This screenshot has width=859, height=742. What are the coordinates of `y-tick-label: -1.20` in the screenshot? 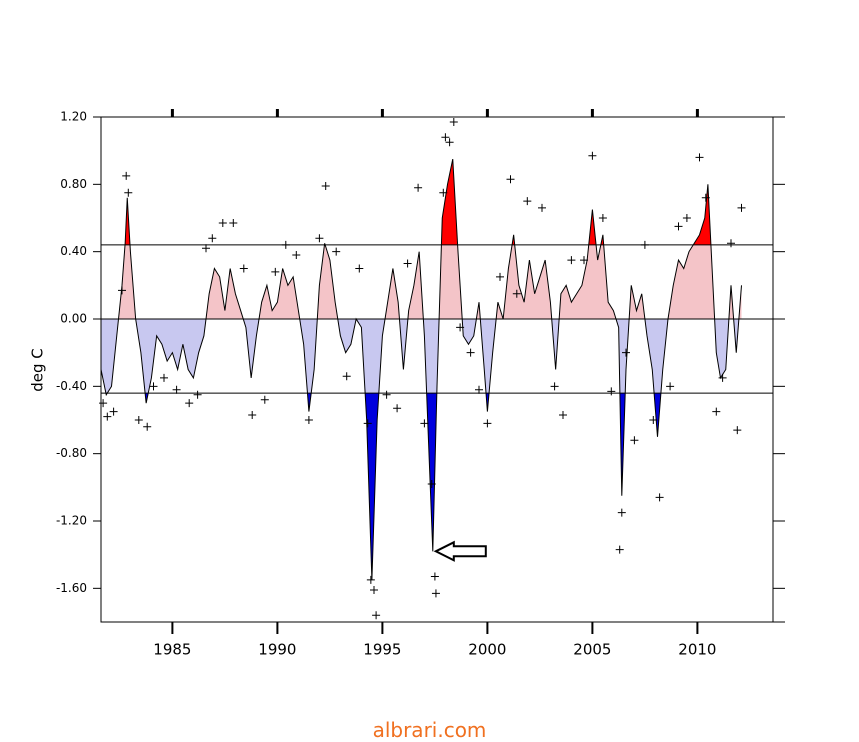 It's located at (71, 521).